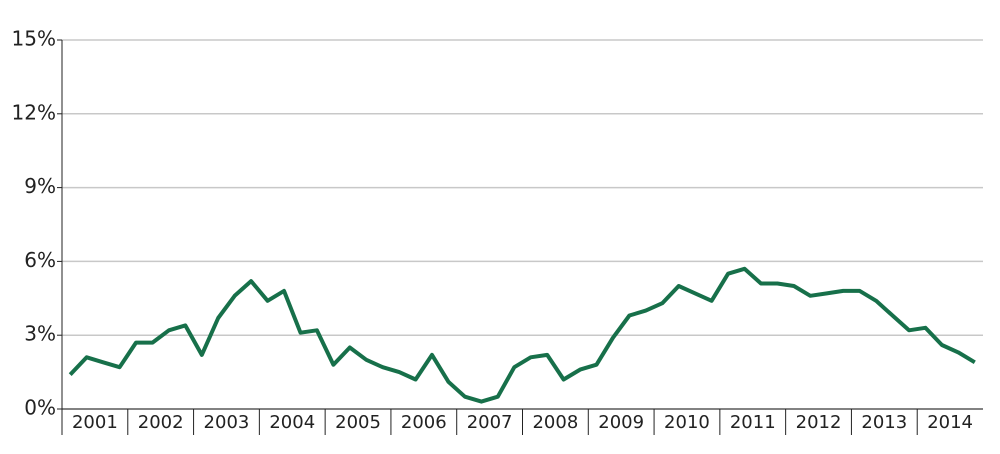  I want to click on y-tick-label: 9%, so click(40, 186).